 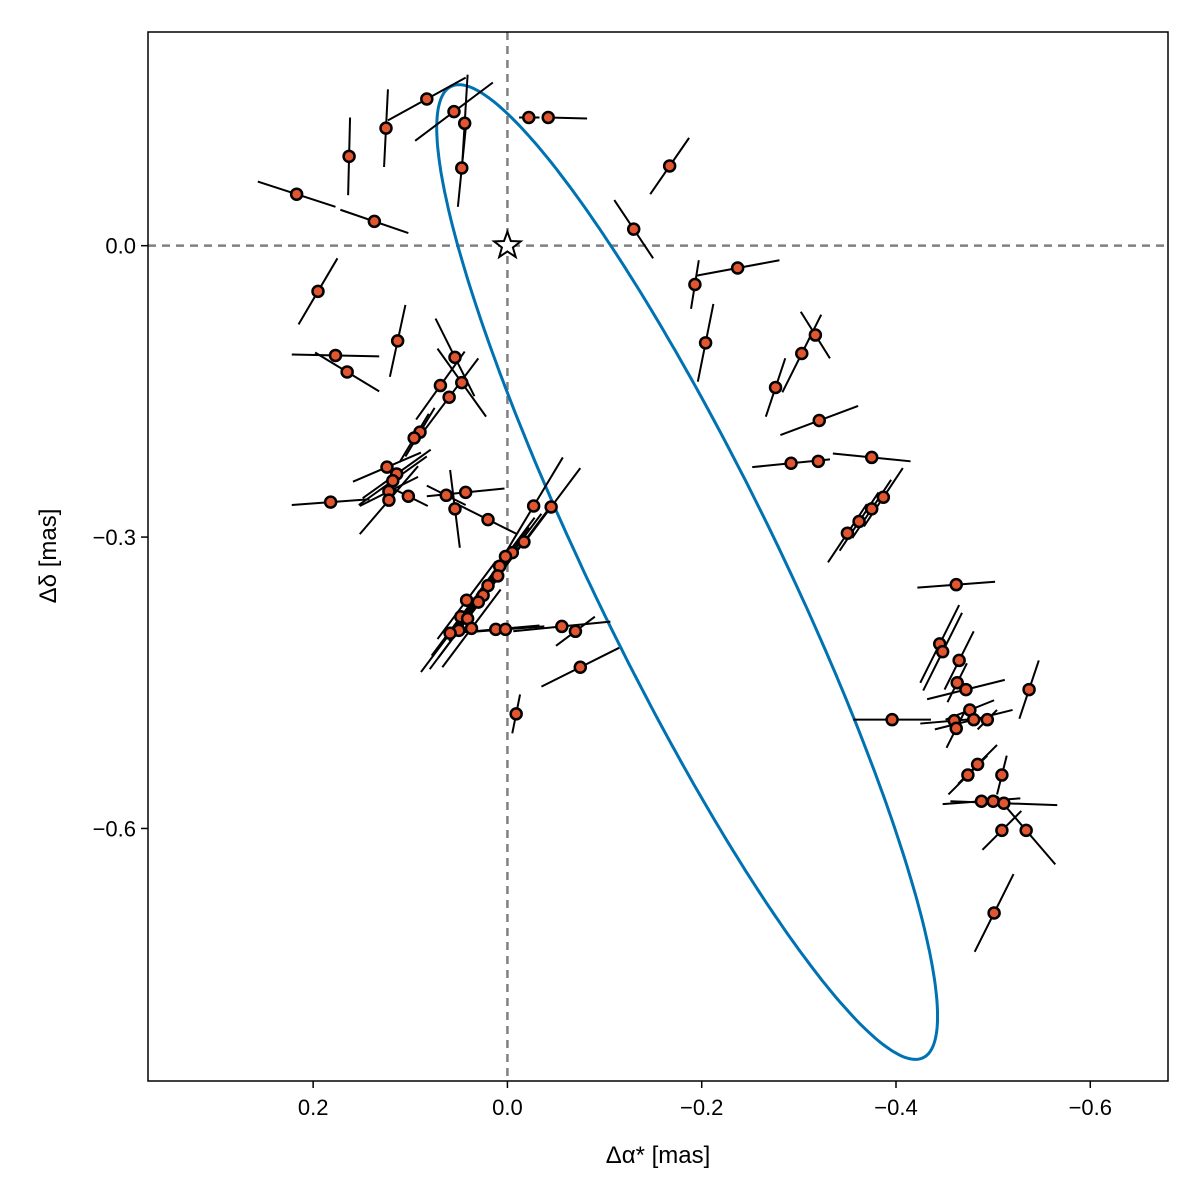 What do you see at coordinates (701, 1107) in the screenshot?
I see `x-tick-label: −0.2` at bounding box center [701, 1107].